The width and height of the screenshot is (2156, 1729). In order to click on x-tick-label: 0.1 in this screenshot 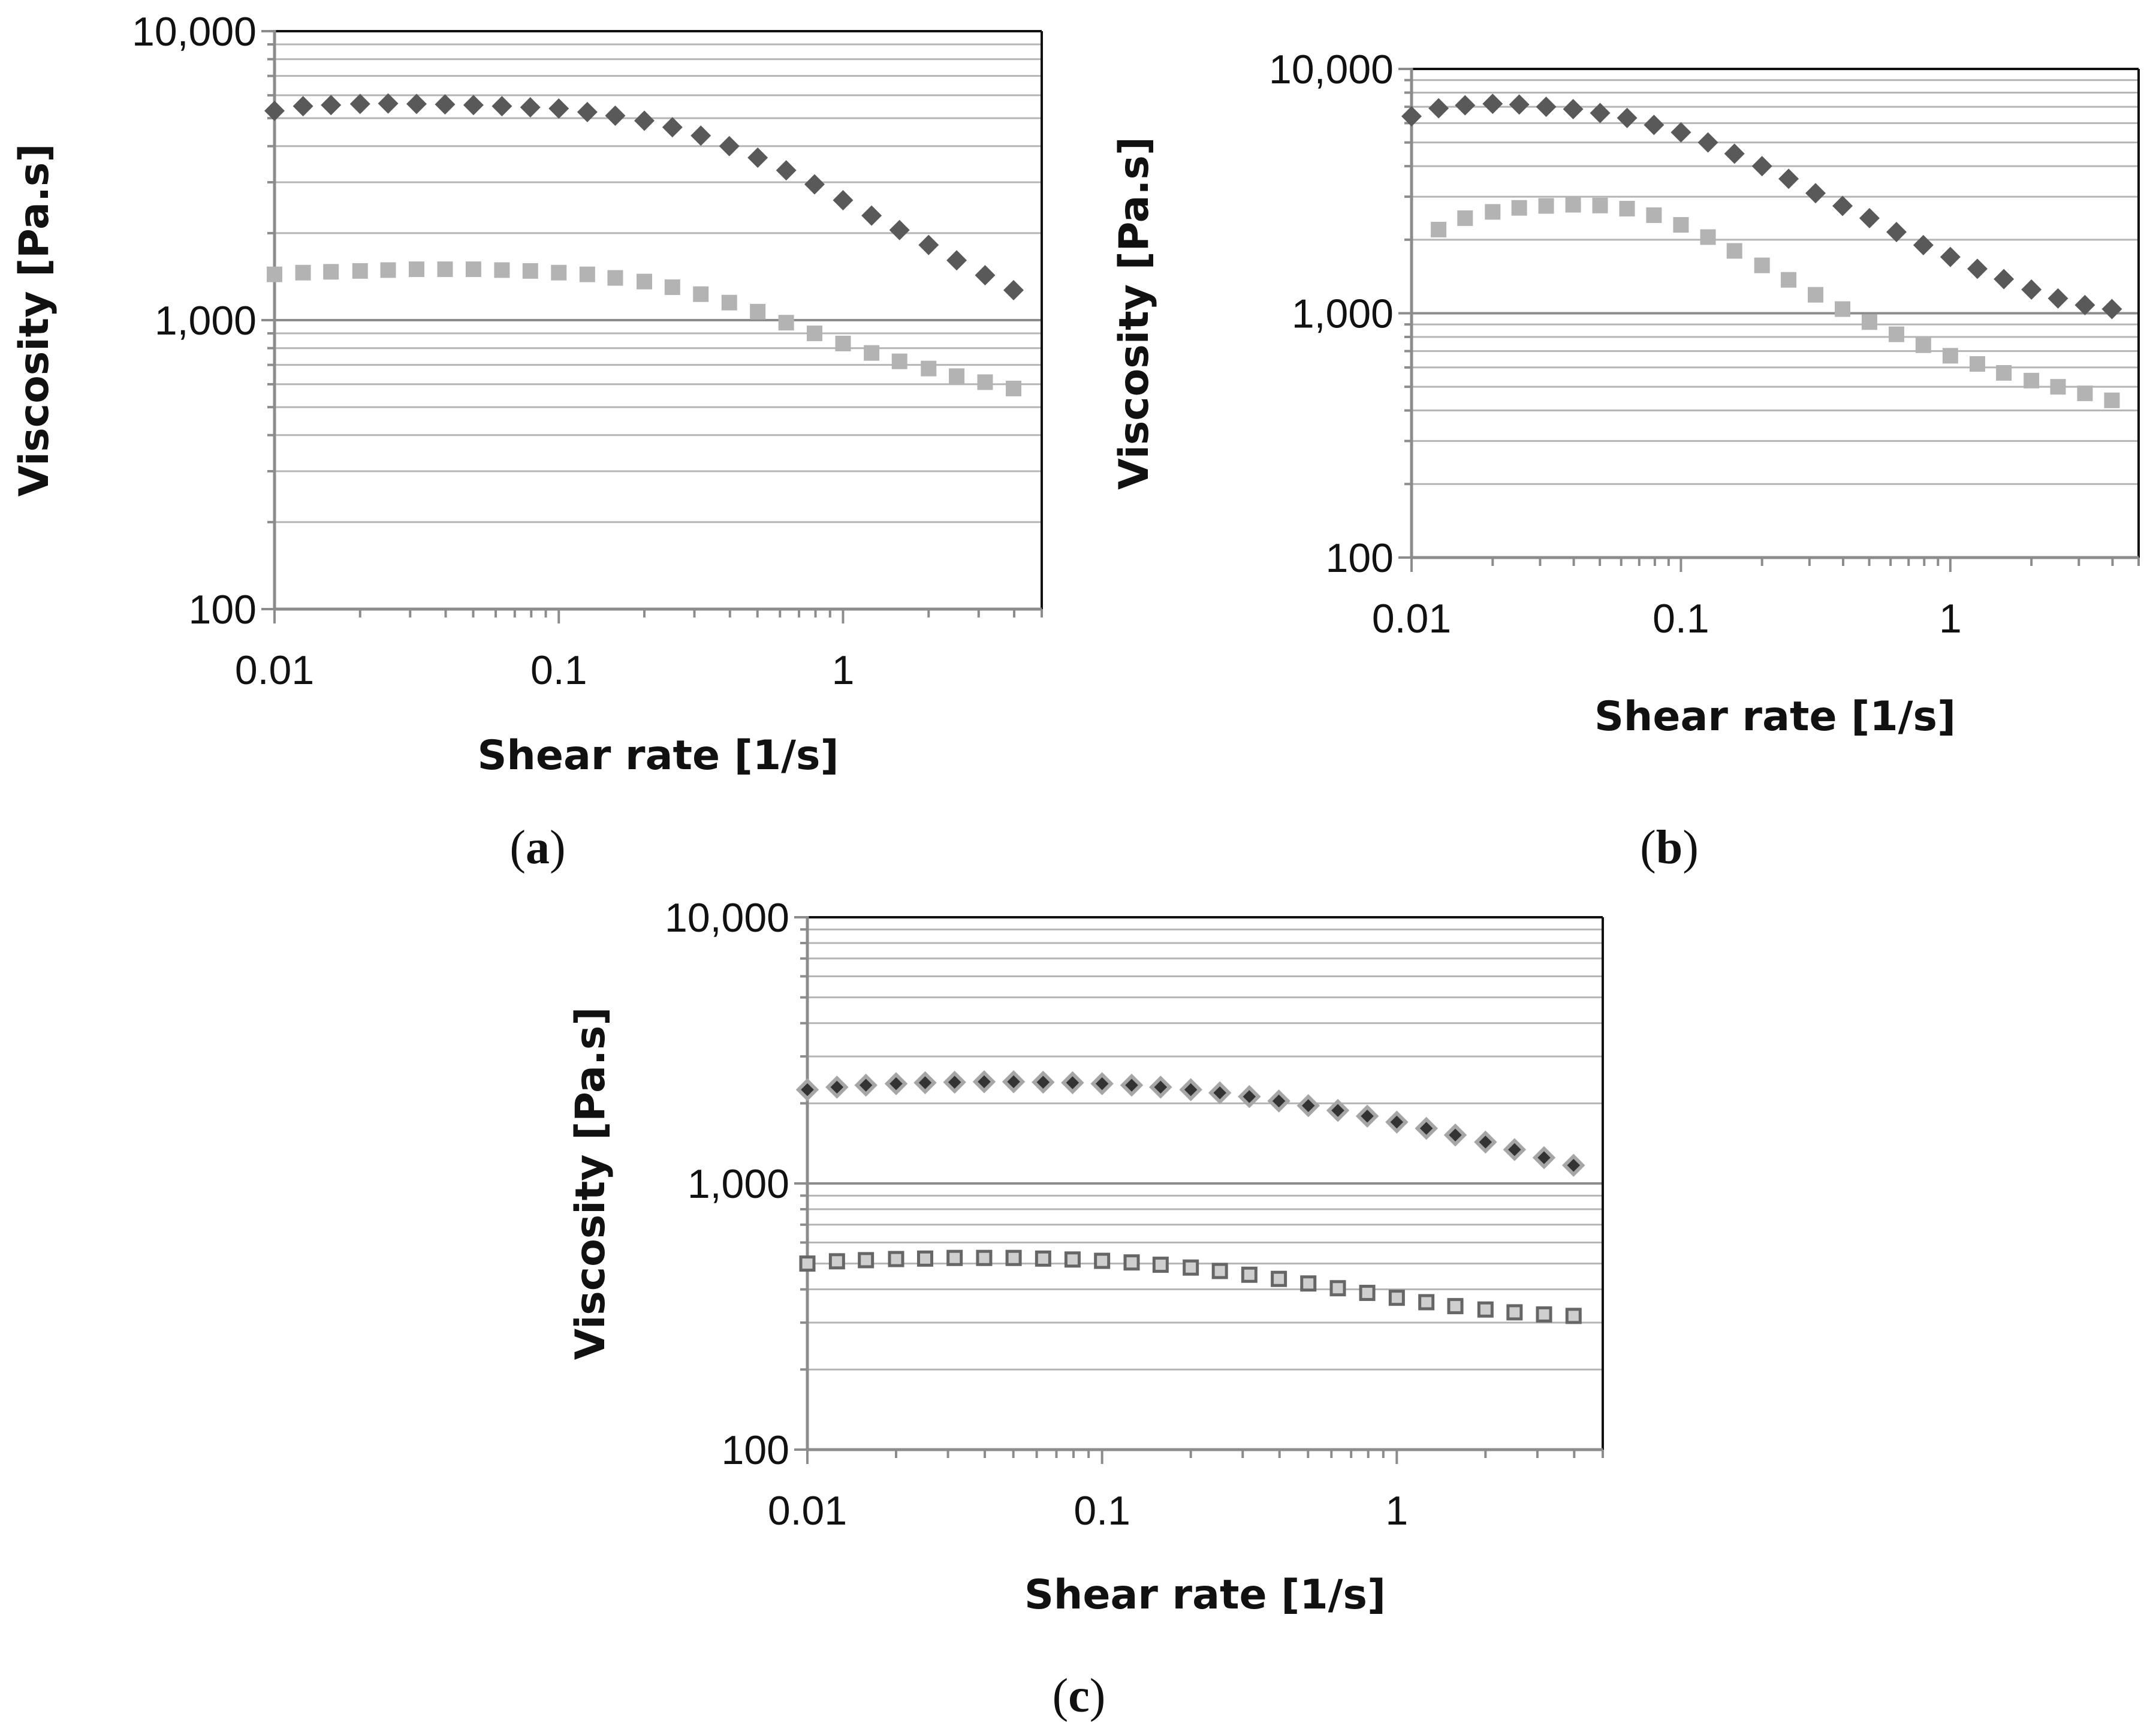, I will do `click(1681, 618)`.